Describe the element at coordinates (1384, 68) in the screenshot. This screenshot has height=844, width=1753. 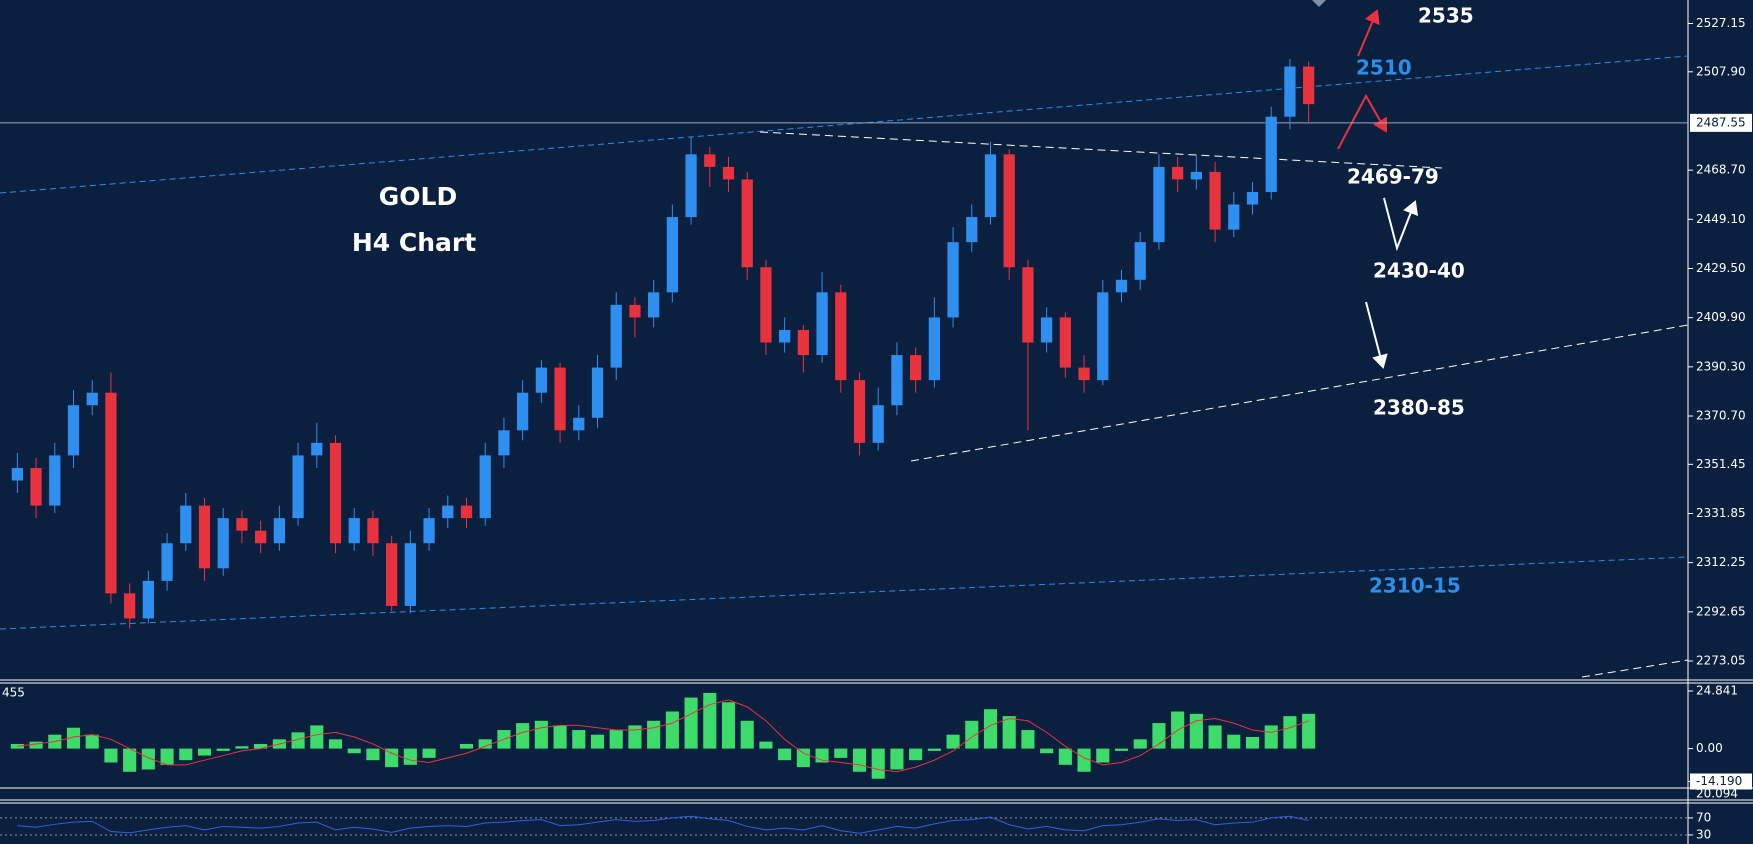
I see `annotation: 2510` at that location.